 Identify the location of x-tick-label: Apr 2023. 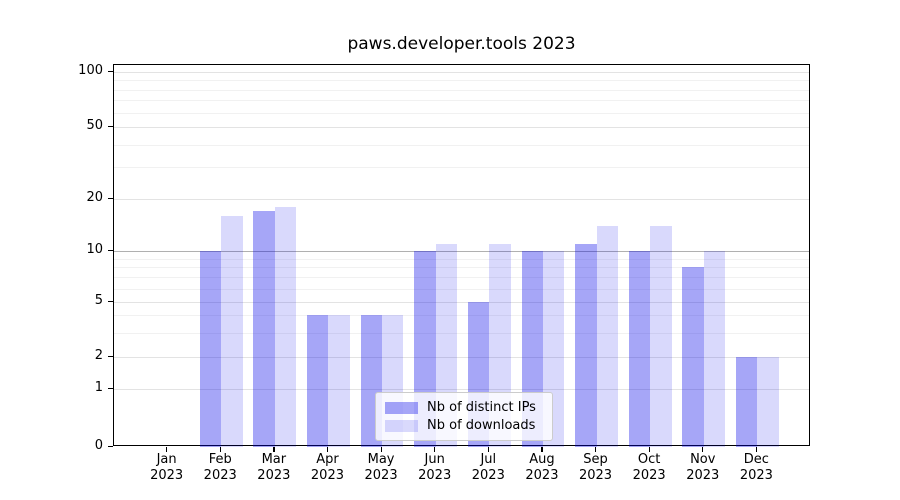
(327, 467).